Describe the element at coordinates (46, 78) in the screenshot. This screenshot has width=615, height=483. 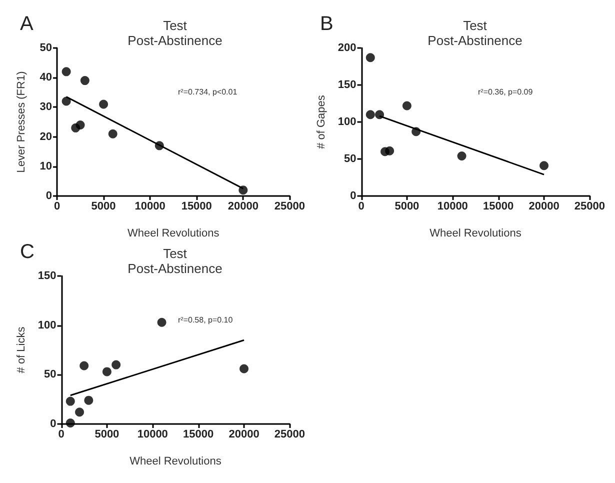
I see `y-tick-label: 40` at that location.